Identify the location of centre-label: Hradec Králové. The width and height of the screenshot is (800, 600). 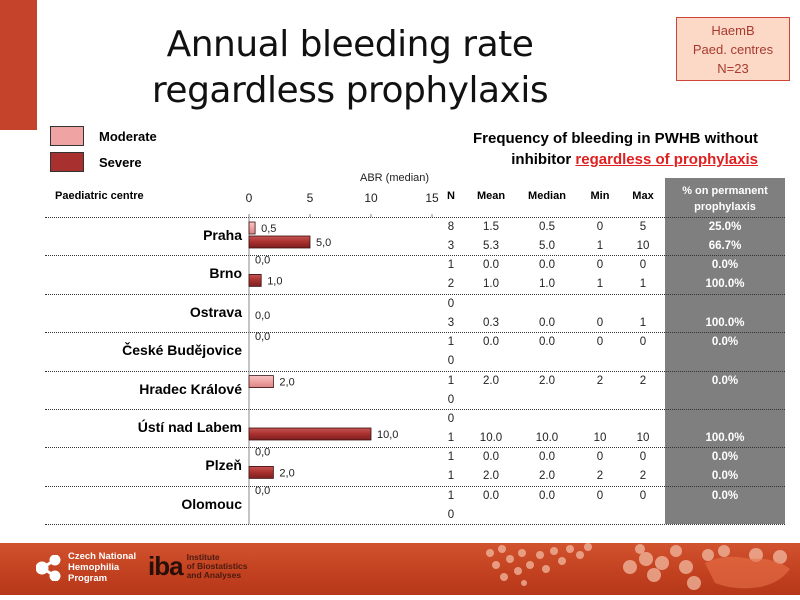
(190, 388).